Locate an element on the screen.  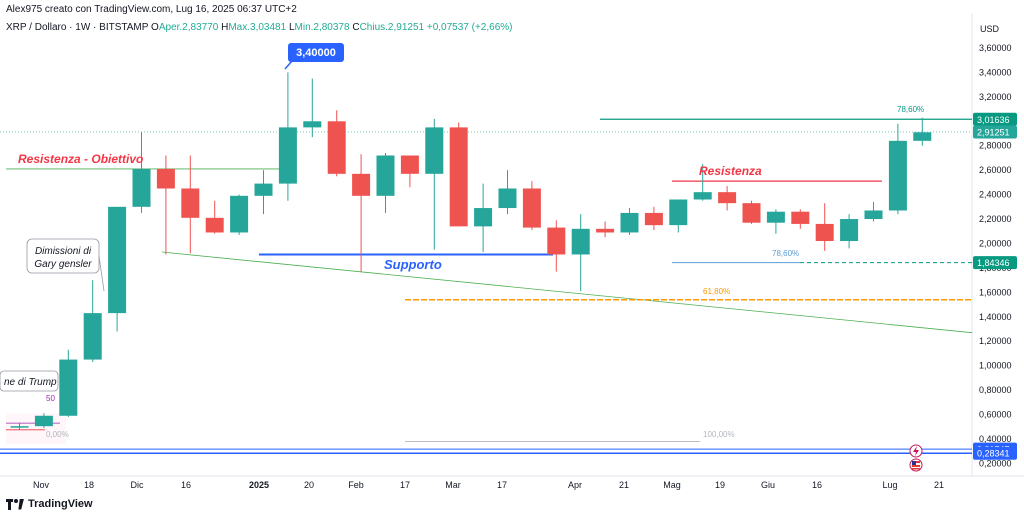
price-axis-label-text: 3,01636 is located at coordinates (993, 120).